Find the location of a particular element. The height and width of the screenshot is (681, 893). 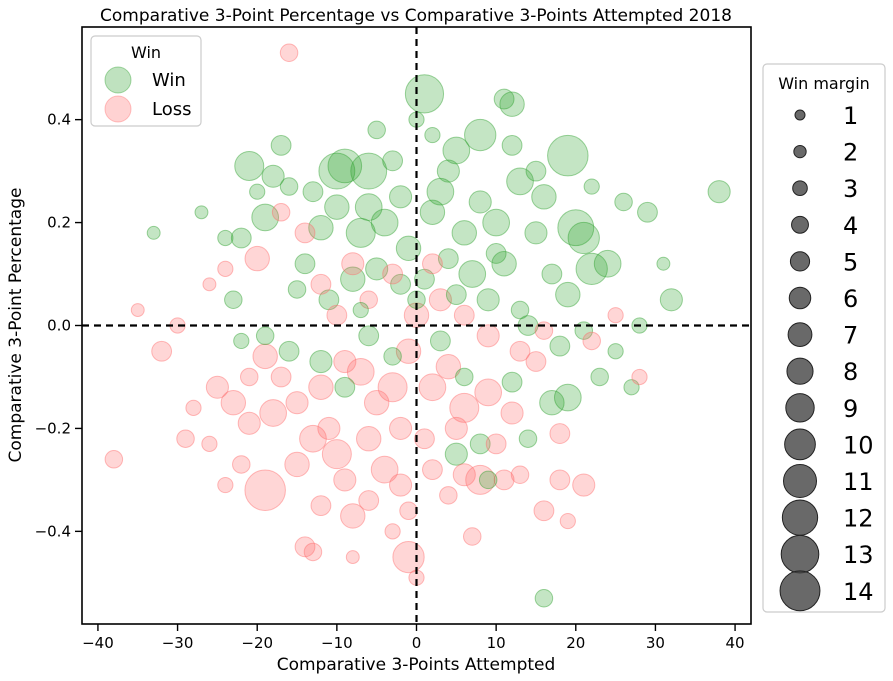

size-legend-label: 9 is located at coordinates (850, 409).